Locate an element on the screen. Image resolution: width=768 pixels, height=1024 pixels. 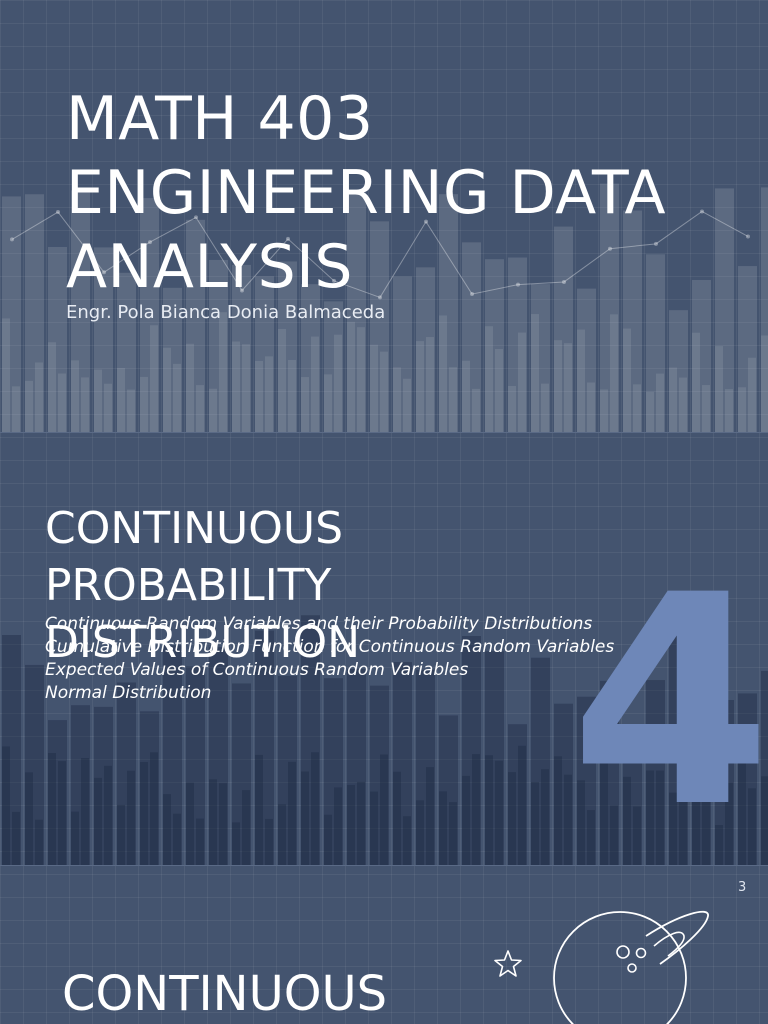
topic-item: Normal Distribution is located at coordinates (128, 693).